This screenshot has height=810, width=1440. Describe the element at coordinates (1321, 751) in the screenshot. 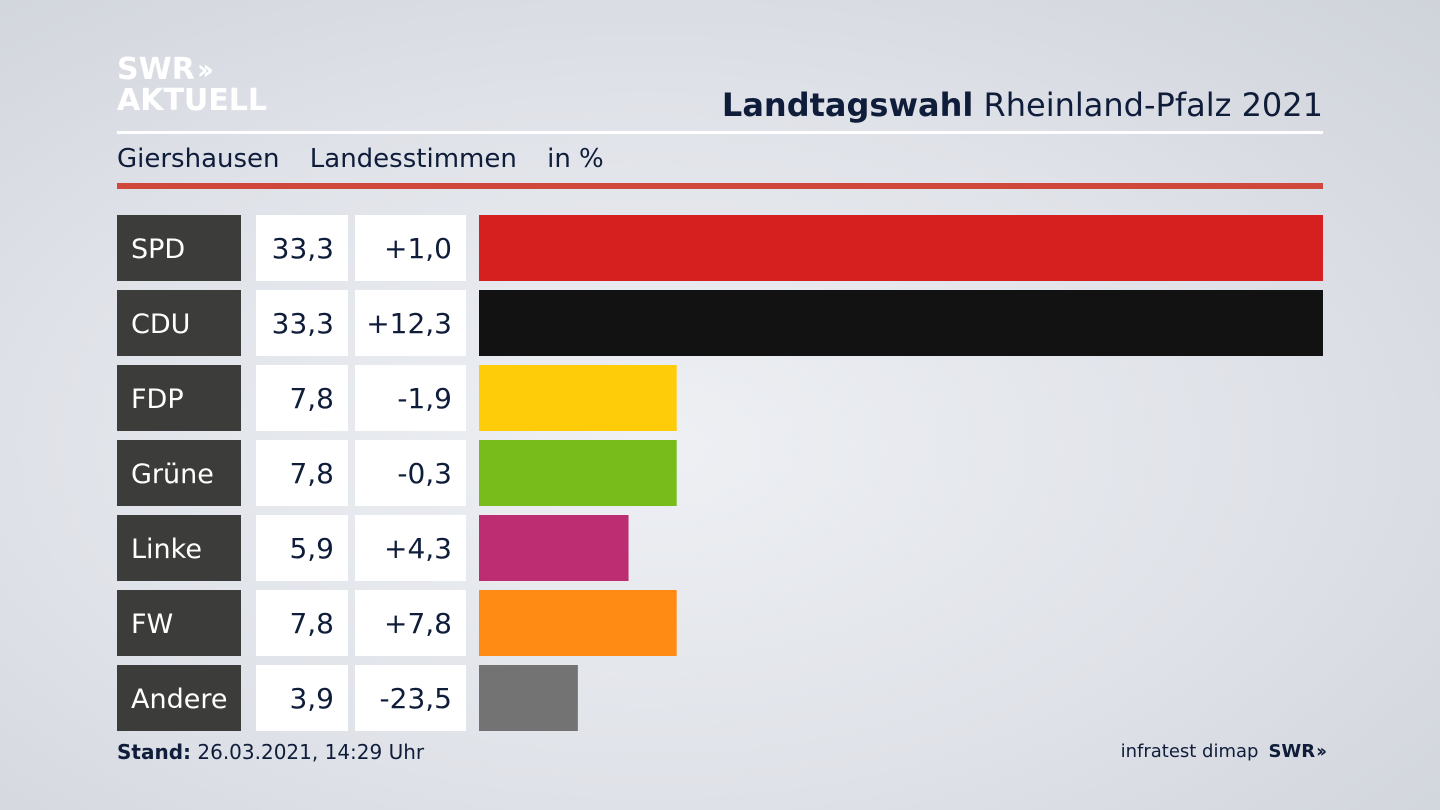

I see `double-chevron-icon: ››` at that location.